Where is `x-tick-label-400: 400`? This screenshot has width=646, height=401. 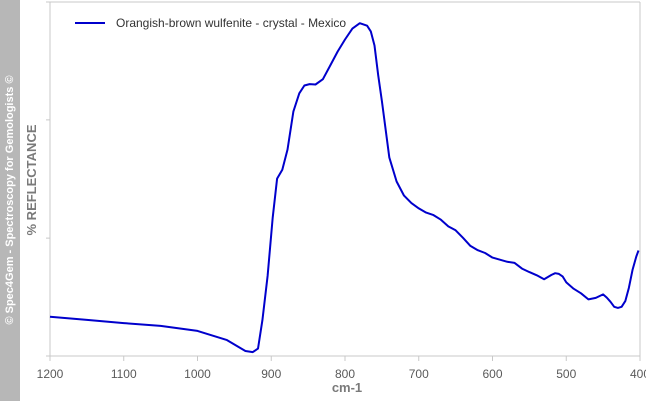
x-tick-label-400: 400 is located at coordinates (638, 374).